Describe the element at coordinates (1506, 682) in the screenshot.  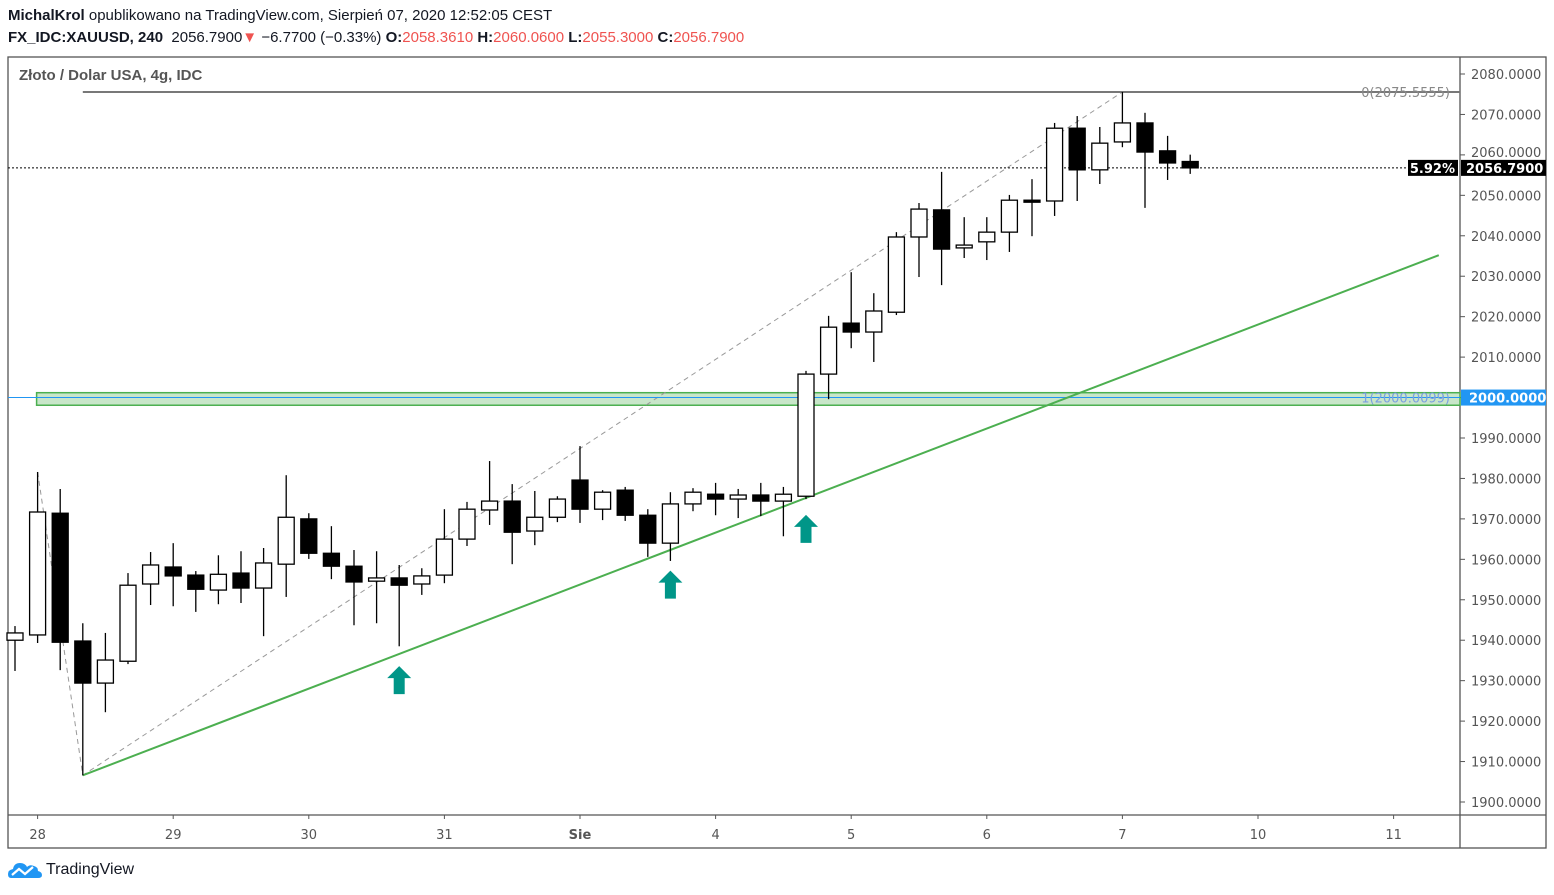
I see `y-tick-label: 1930.0000` at that location.